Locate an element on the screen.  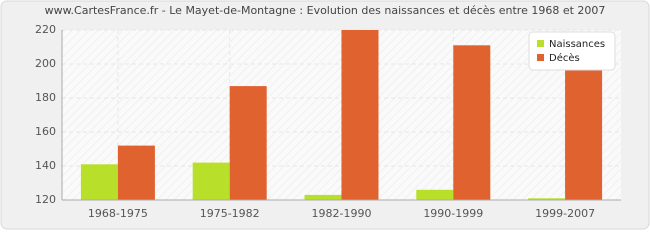
x-tick-label: 1975-1982 is located at coordinates (230, 213).